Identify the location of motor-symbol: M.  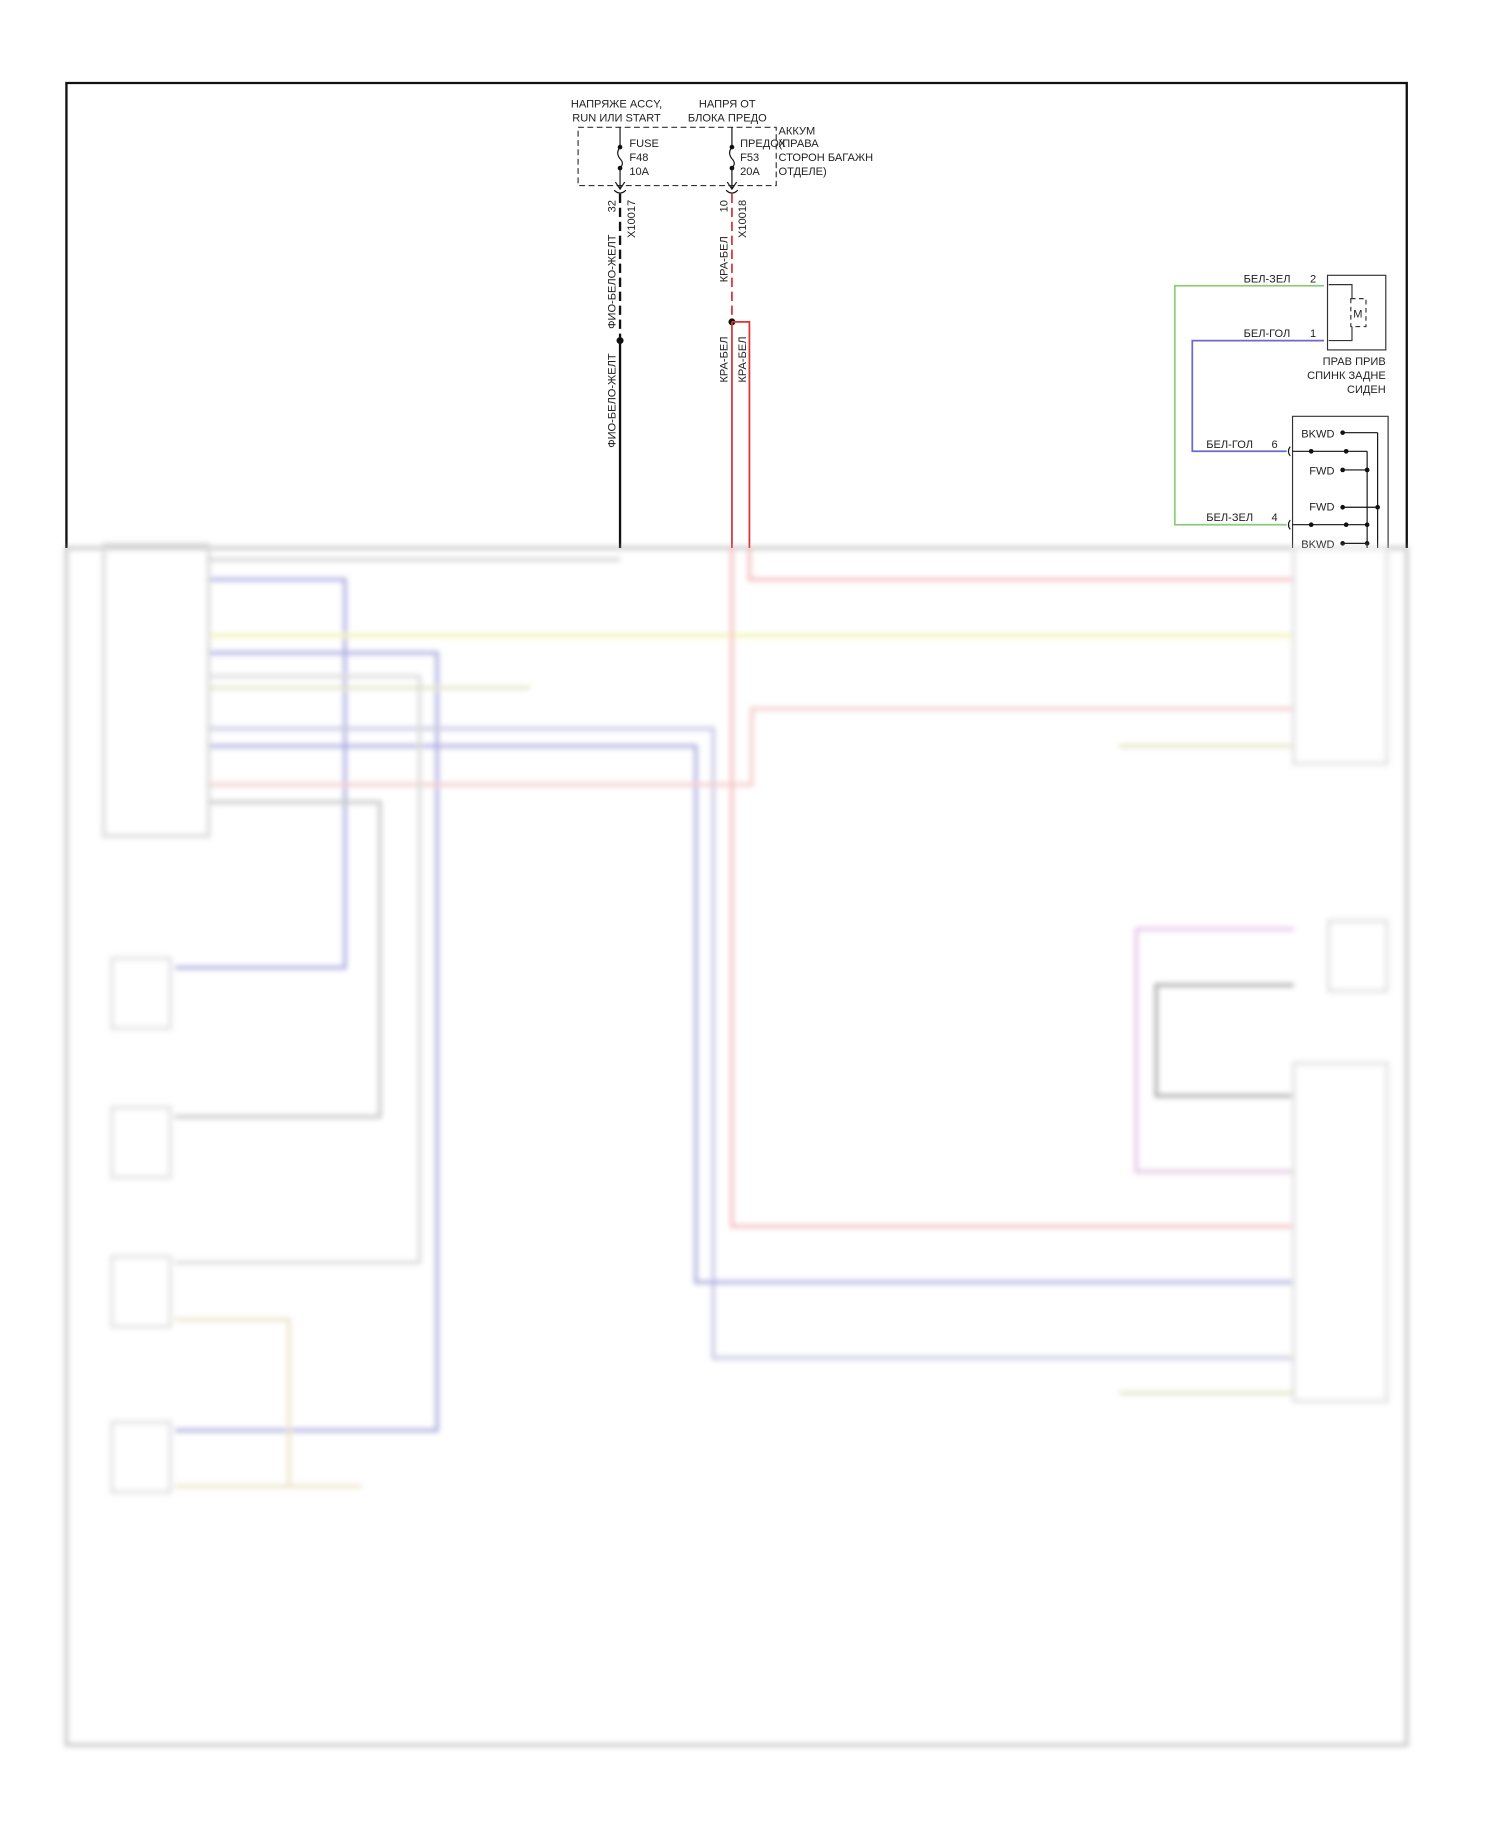
(1357, 314).